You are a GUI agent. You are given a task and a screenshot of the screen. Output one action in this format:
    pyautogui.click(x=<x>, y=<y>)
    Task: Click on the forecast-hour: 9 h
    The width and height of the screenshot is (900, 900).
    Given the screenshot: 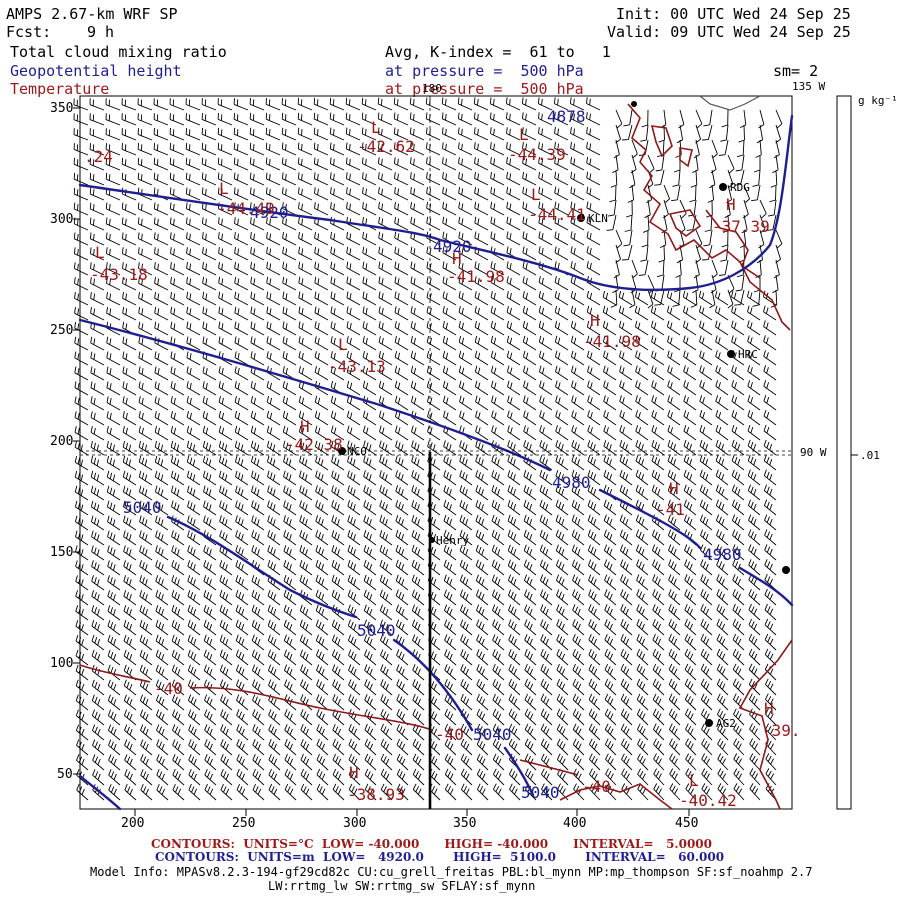 What is the action you would take?
    pyautogui.click(x=101, y=32)
    